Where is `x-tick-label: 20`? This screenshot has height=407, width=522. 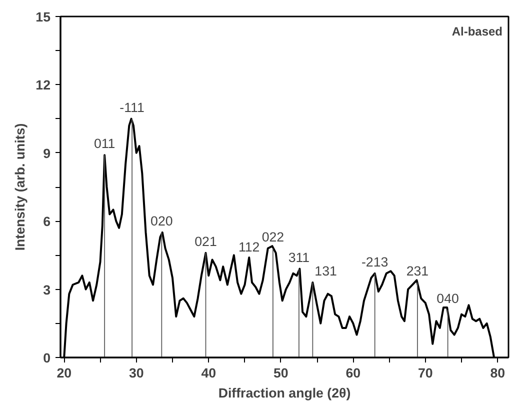 x-tick-label: 20 is located at coordinates (64, 373).